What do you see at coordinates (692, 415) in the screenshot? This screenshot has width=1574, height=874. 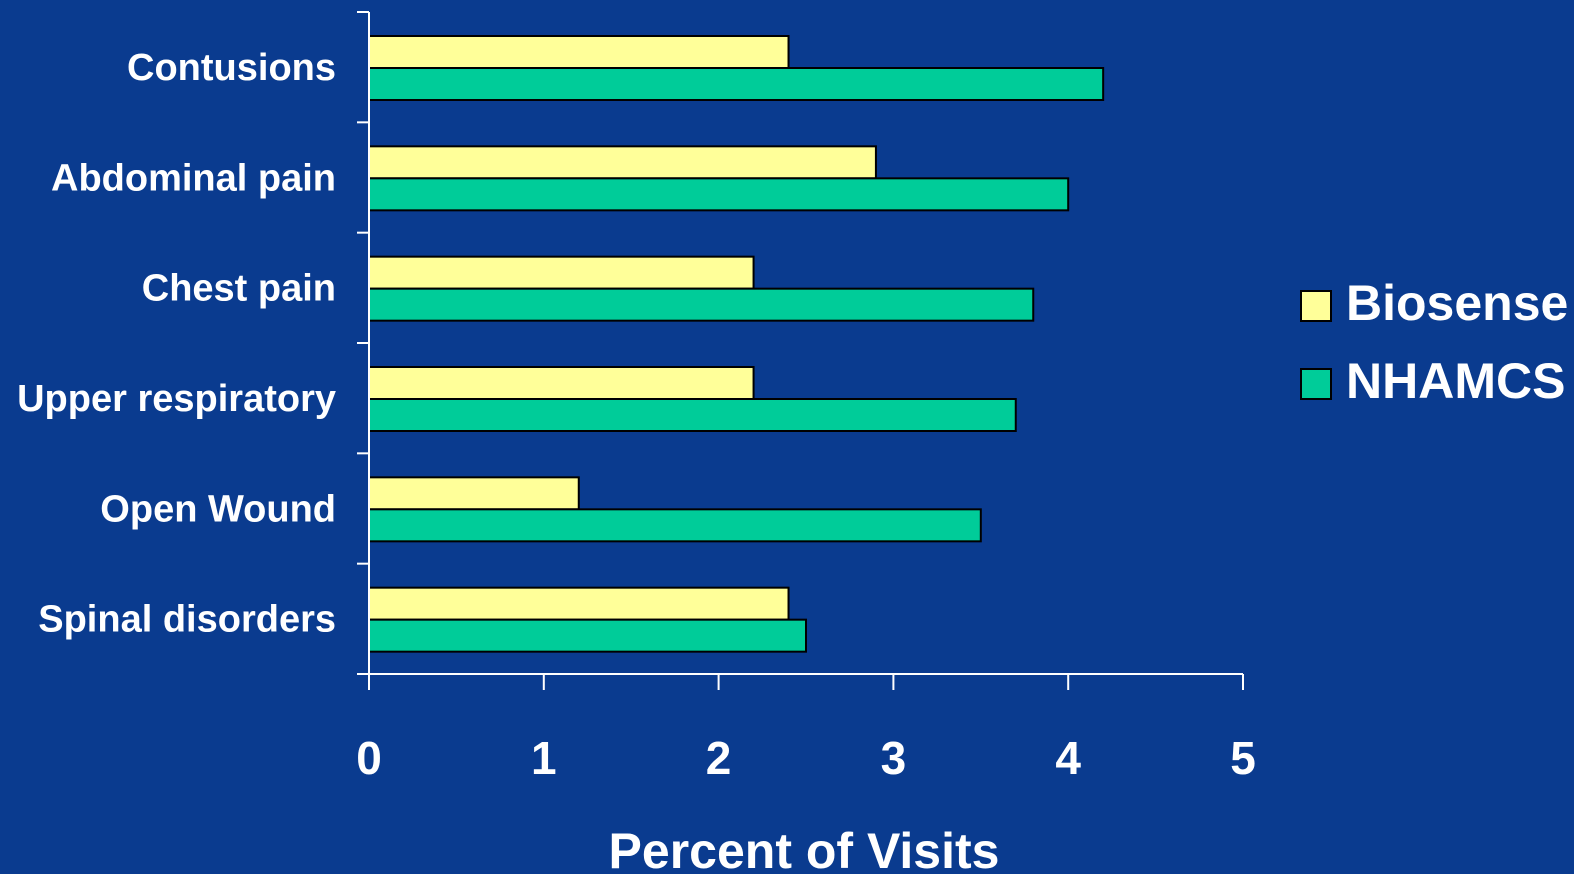 I see `bar-nhamcs-upper-respiratory` at bounding box center [692, 415].